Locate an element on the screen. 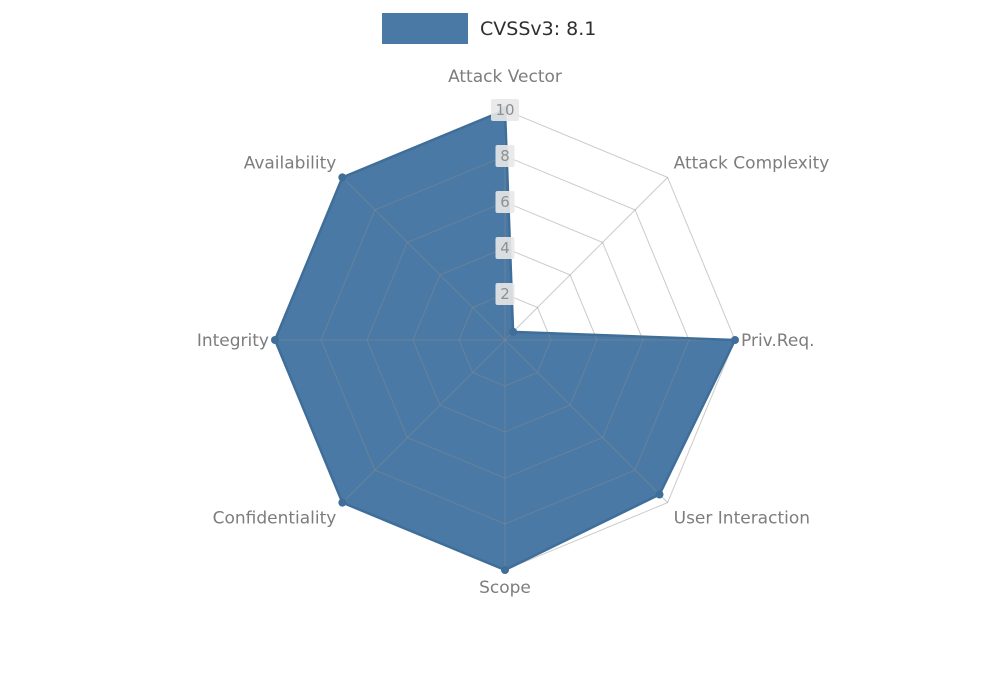 The height and width of the screenshot is (700, 1000). tick-label: 4 is located at coordinates (505, 248).